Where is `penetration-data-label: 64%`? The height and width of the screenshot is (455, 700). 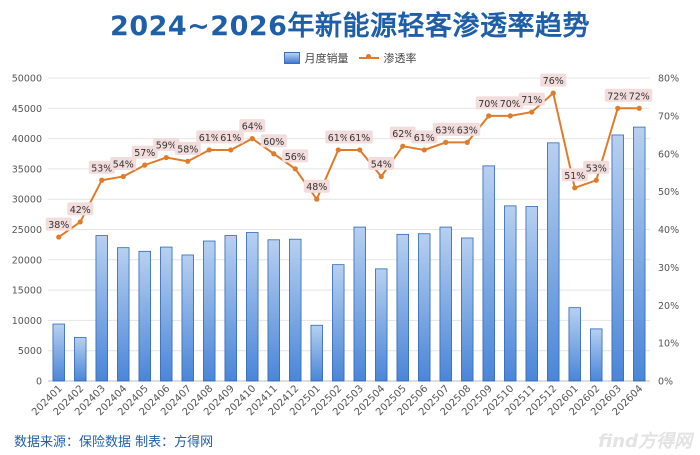 penetration-data-label: 64% is located at coordinates (252, 127).